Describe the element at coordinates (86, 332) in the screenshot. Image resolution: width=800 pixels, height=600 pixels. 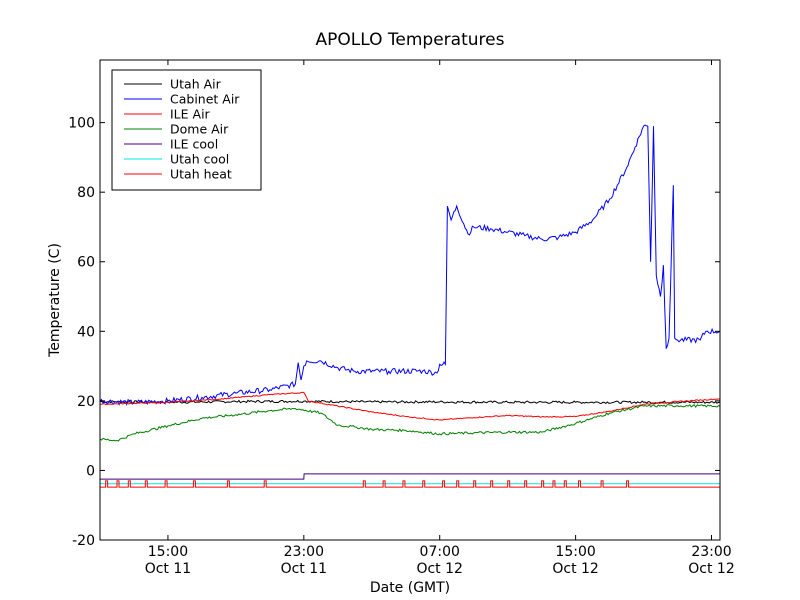
I see `y-tick-label: 40` at that location.